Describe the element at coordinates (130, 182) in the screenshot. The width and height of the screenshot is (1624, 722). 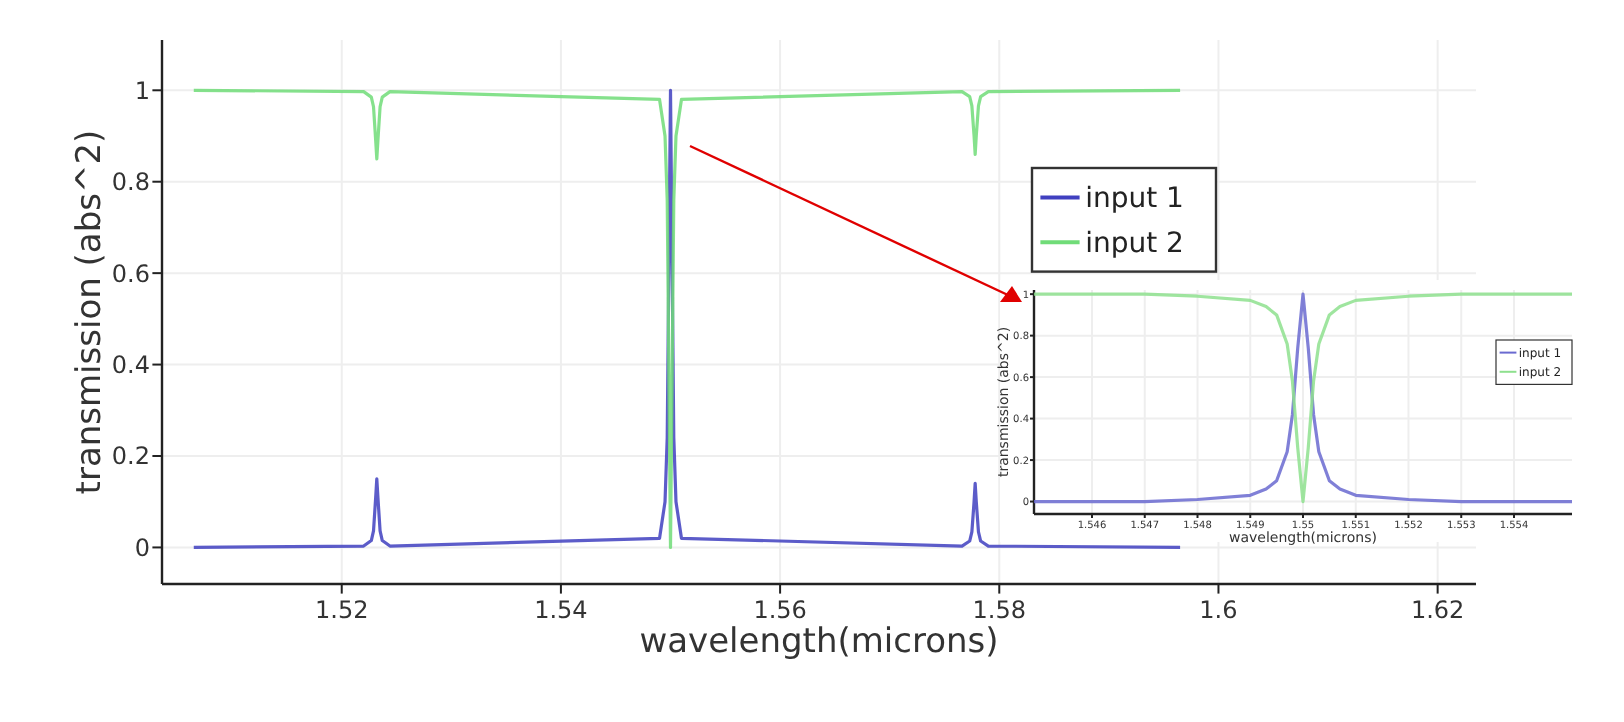
I see `y-tick-label: 0.8` at that location.